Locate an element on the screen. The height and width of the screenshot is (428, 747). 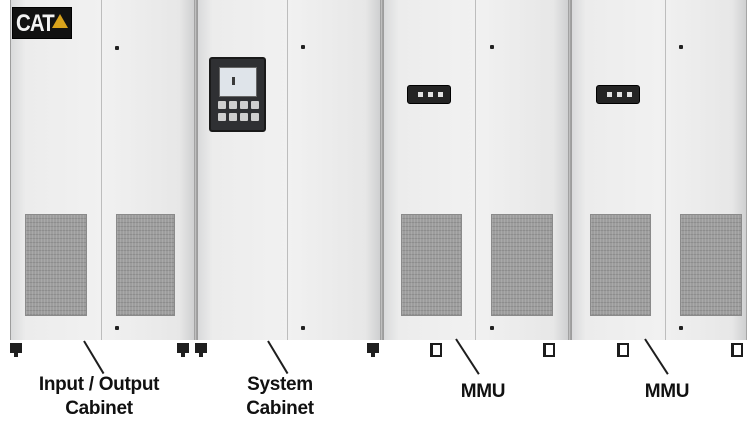
label-line: System is located at coordinates (280, 384).